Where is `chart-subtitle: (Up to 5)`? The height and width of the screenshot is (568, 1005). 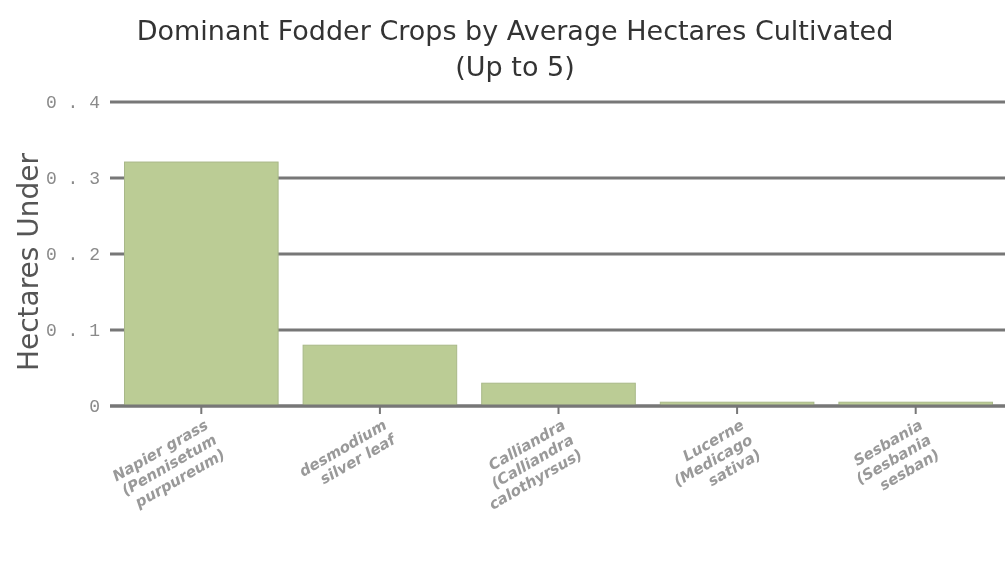
chart-subtitle: (Up to 5) is located at coordinates (515, 66).